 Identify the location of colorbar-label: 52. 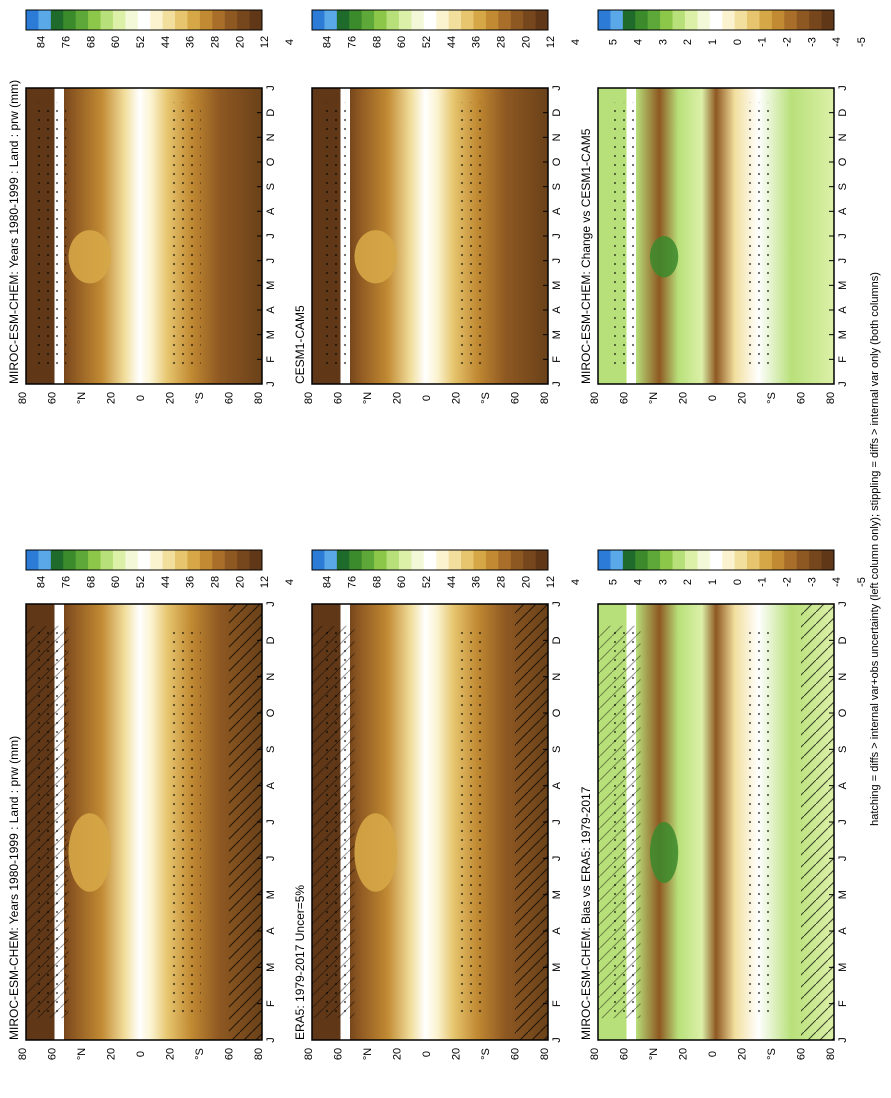
(427, 582).